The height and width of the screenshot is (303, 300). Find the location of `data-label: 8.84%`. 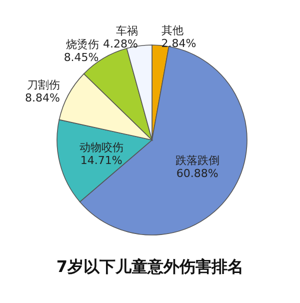

data-label: 8.84% is located at coordinates (42, 98).